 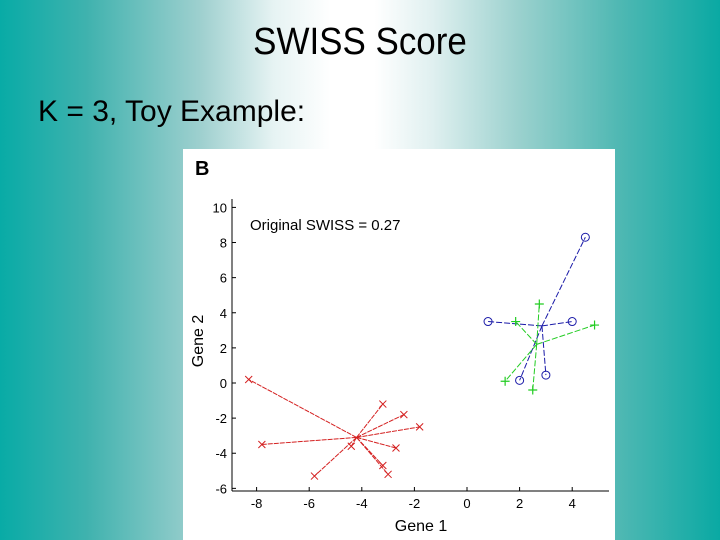 I want to click on x-tick-label: 4, so click(x=572, y=503).